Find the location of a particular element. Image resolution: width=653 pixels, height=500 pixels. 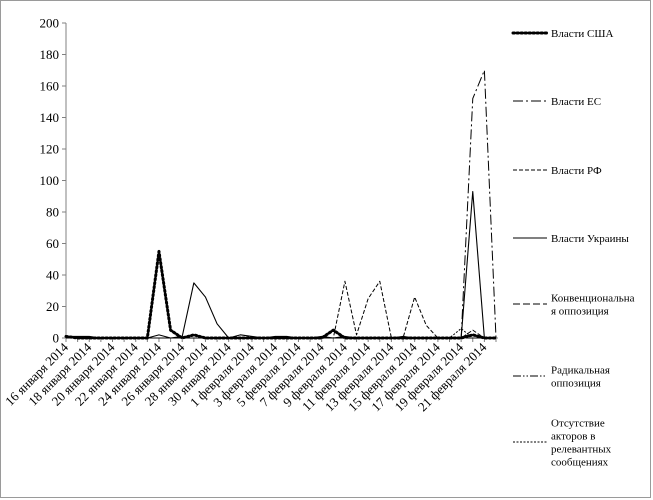

y-tick-label: 160 is located at coordinates (50, 86).